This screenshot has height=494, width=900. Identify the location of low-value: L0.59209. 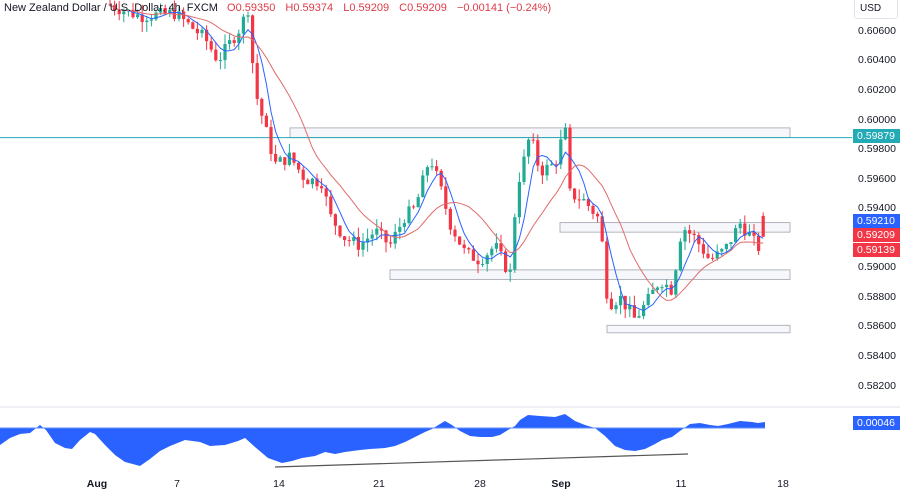
(366, 8).